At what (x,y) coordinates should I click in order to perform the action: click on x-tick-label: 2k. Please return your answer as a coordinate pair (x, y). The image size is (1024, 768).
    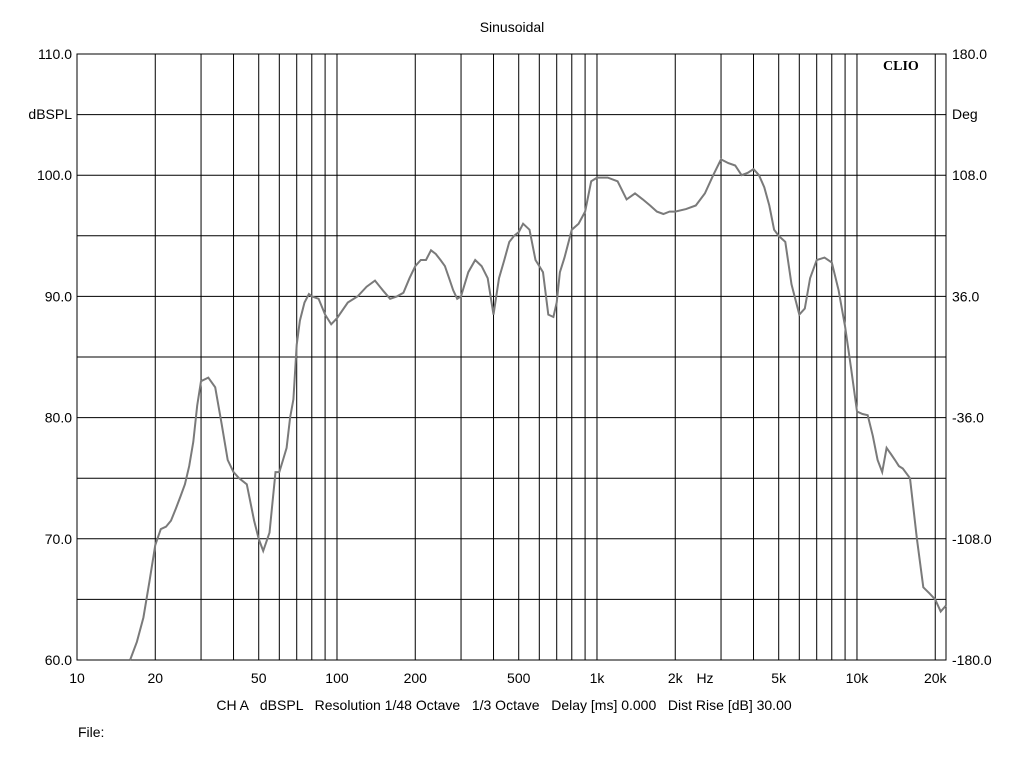
    Looking at the image, I should click on (676, 678).